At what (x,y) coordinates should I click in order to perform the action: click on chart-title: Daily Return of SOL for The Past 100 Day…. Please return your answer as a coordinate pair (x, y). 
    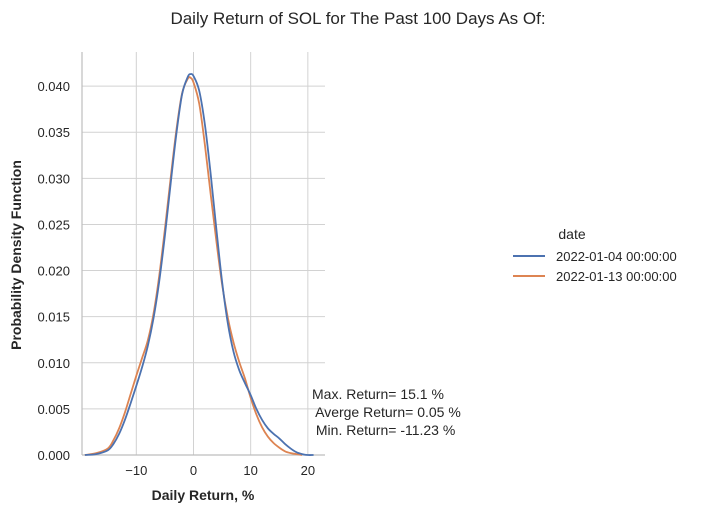
    Looking at the image, I should click on (357, 18).